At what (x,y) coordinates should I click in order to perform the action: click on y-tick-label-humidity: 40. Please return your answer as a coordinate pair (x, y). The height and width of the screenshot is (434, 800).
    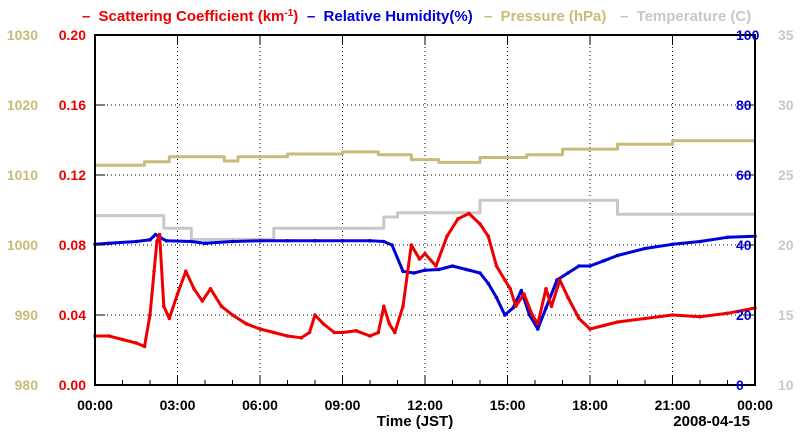
    Looking at the image, I should click on (744, 245).